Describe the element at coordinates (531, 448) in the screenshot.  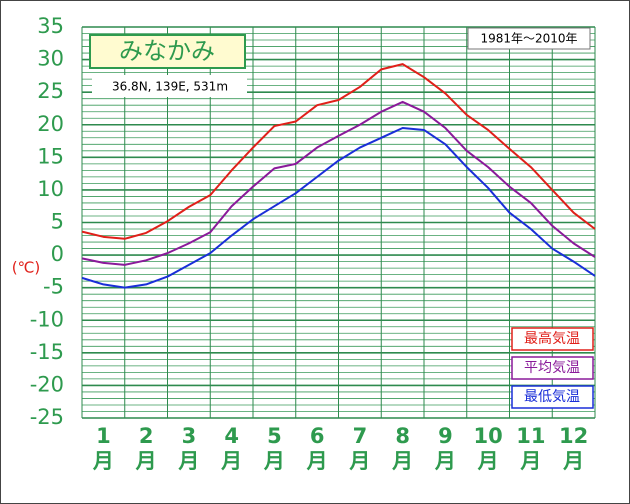
I see `x-tick-label: 11月` at that location.